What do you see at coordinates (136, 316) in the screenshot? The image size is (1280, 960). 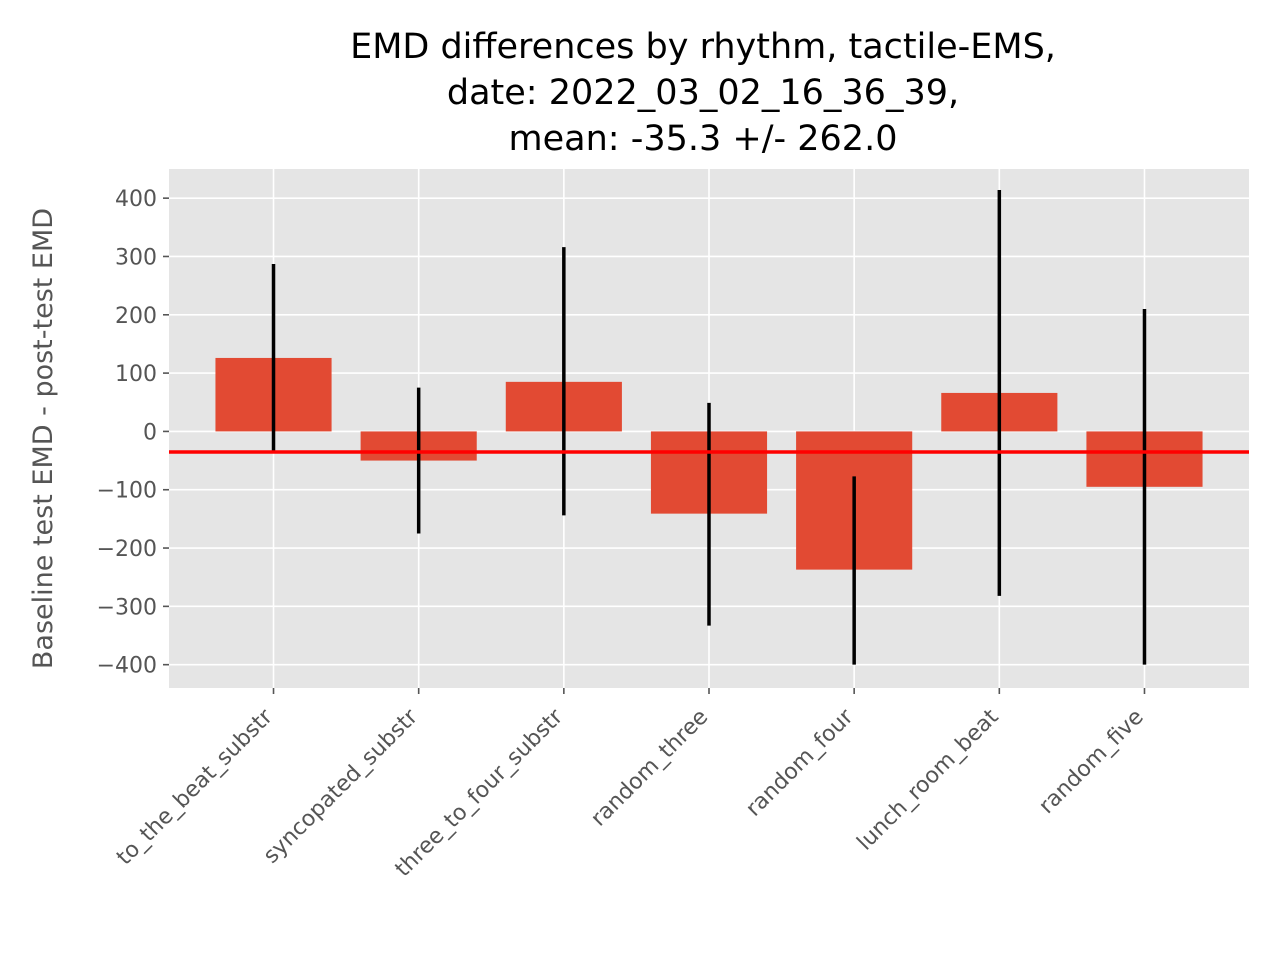 I see `y-tick-label: 200` at bounding box center [136, 316].